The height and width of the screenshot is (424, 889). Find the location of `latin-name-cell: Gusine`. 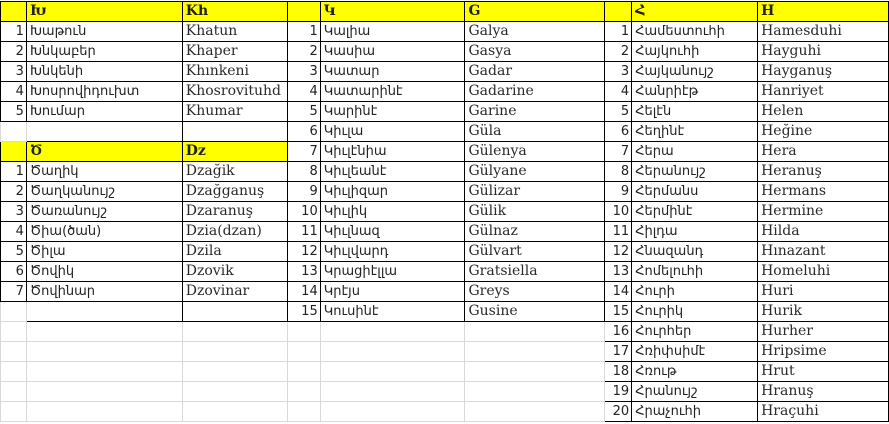

latin-name-cell: Gusine is located at coordinates (535, 311).